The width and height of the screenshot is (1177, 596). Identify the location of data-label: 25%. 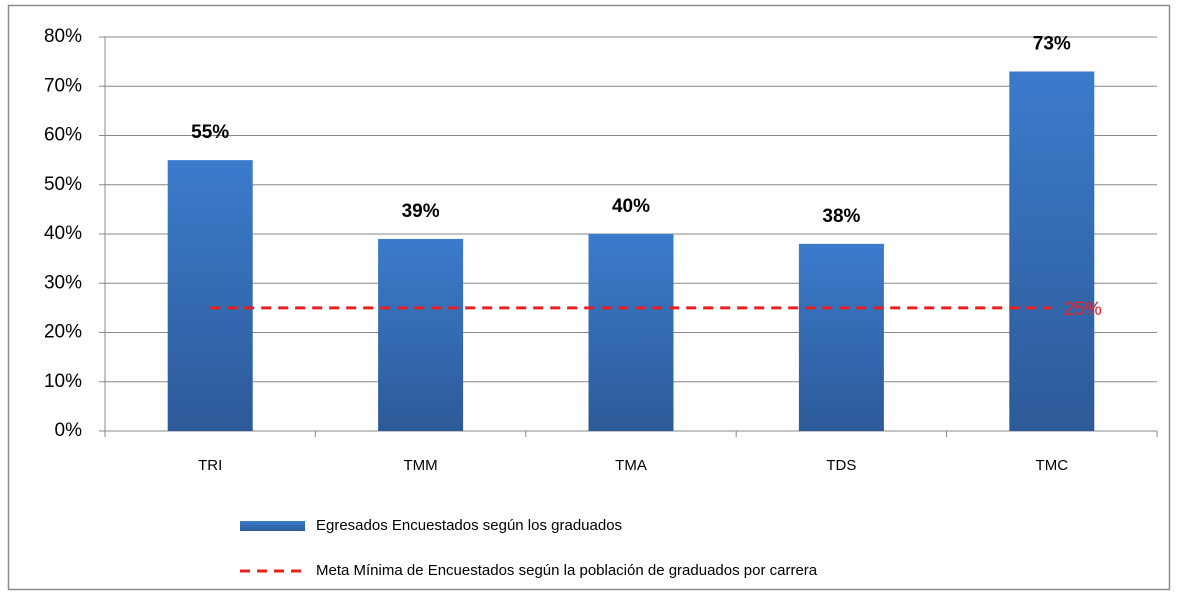
(1083, 309).